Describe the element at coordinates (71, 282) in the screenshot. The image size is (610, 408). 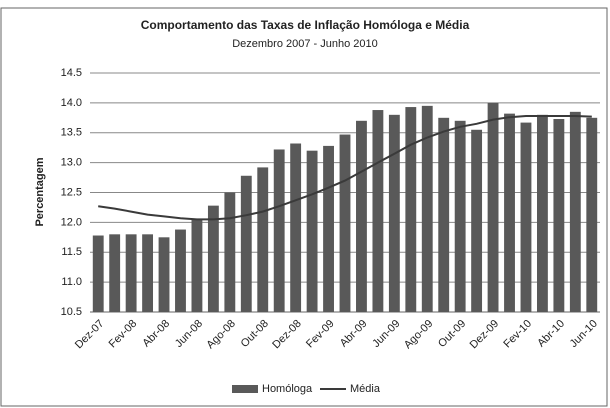
I see `y-tick-label: 11.0` at that location.